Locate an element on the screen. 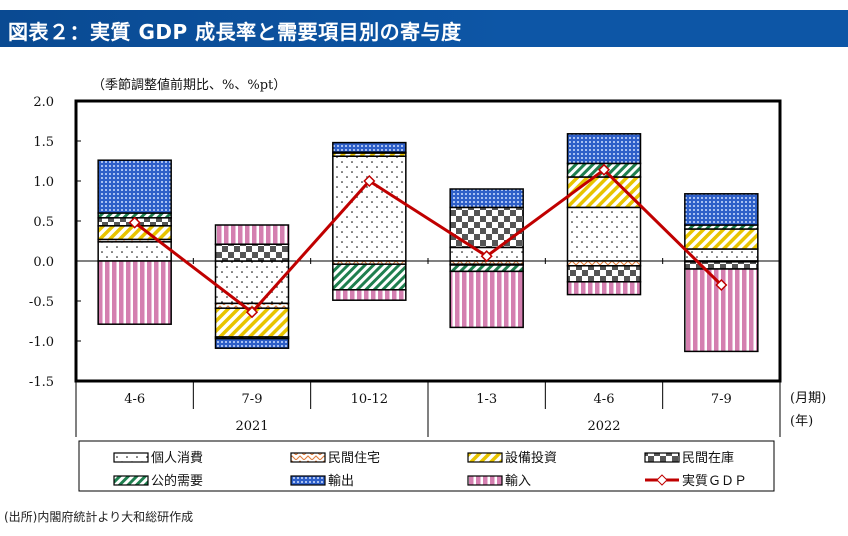 The height and width of the screenshot is (536, 848). legend-item-housing: 民間住宅 is located at coordinates (335, 458).